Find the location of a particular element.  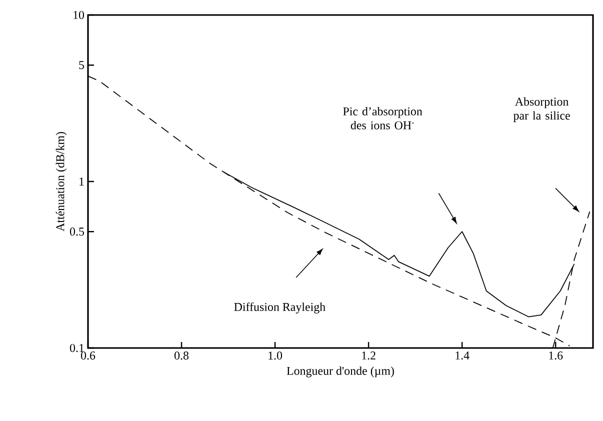

x-axis-title: Longueur d'onde (µm) is located at coordinates (340, 372).